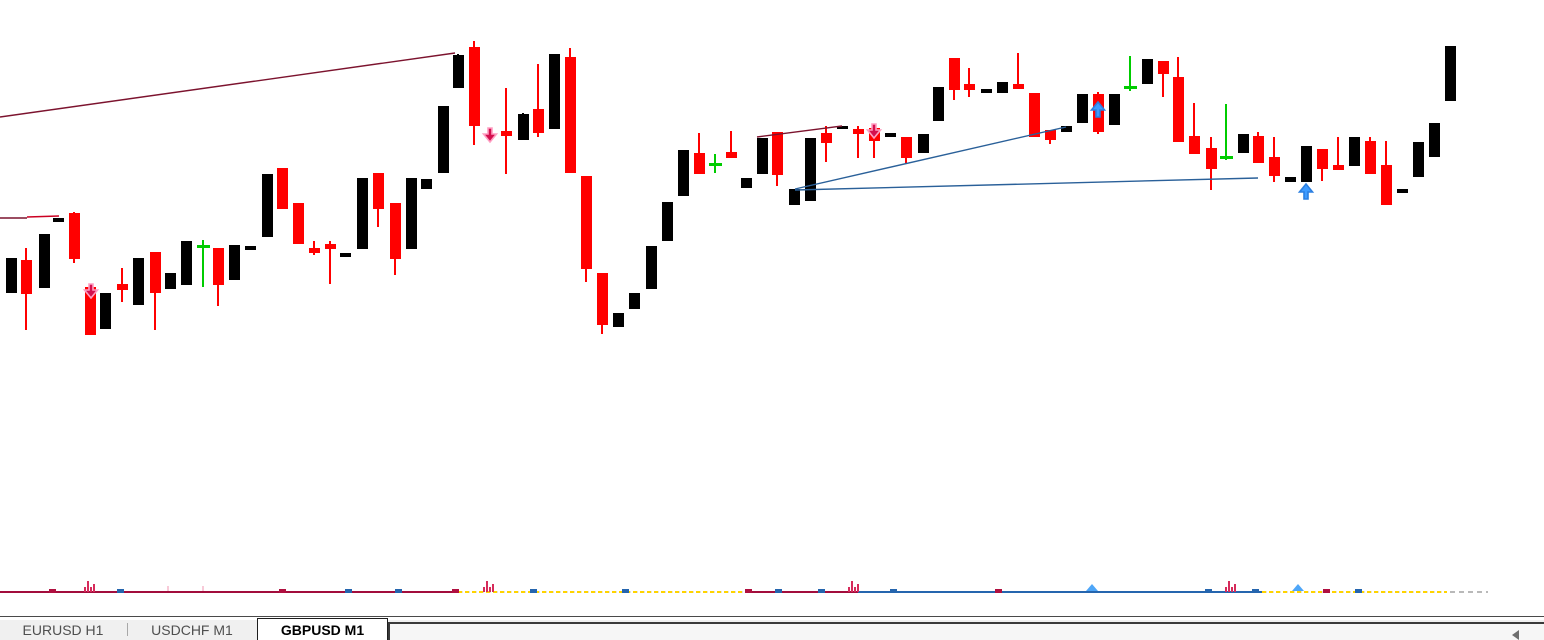  What do you see at coordinates (1515, 635) in the screenshot?
I see `tab-scroll-left-icon` at bounding box center [1515, 635].